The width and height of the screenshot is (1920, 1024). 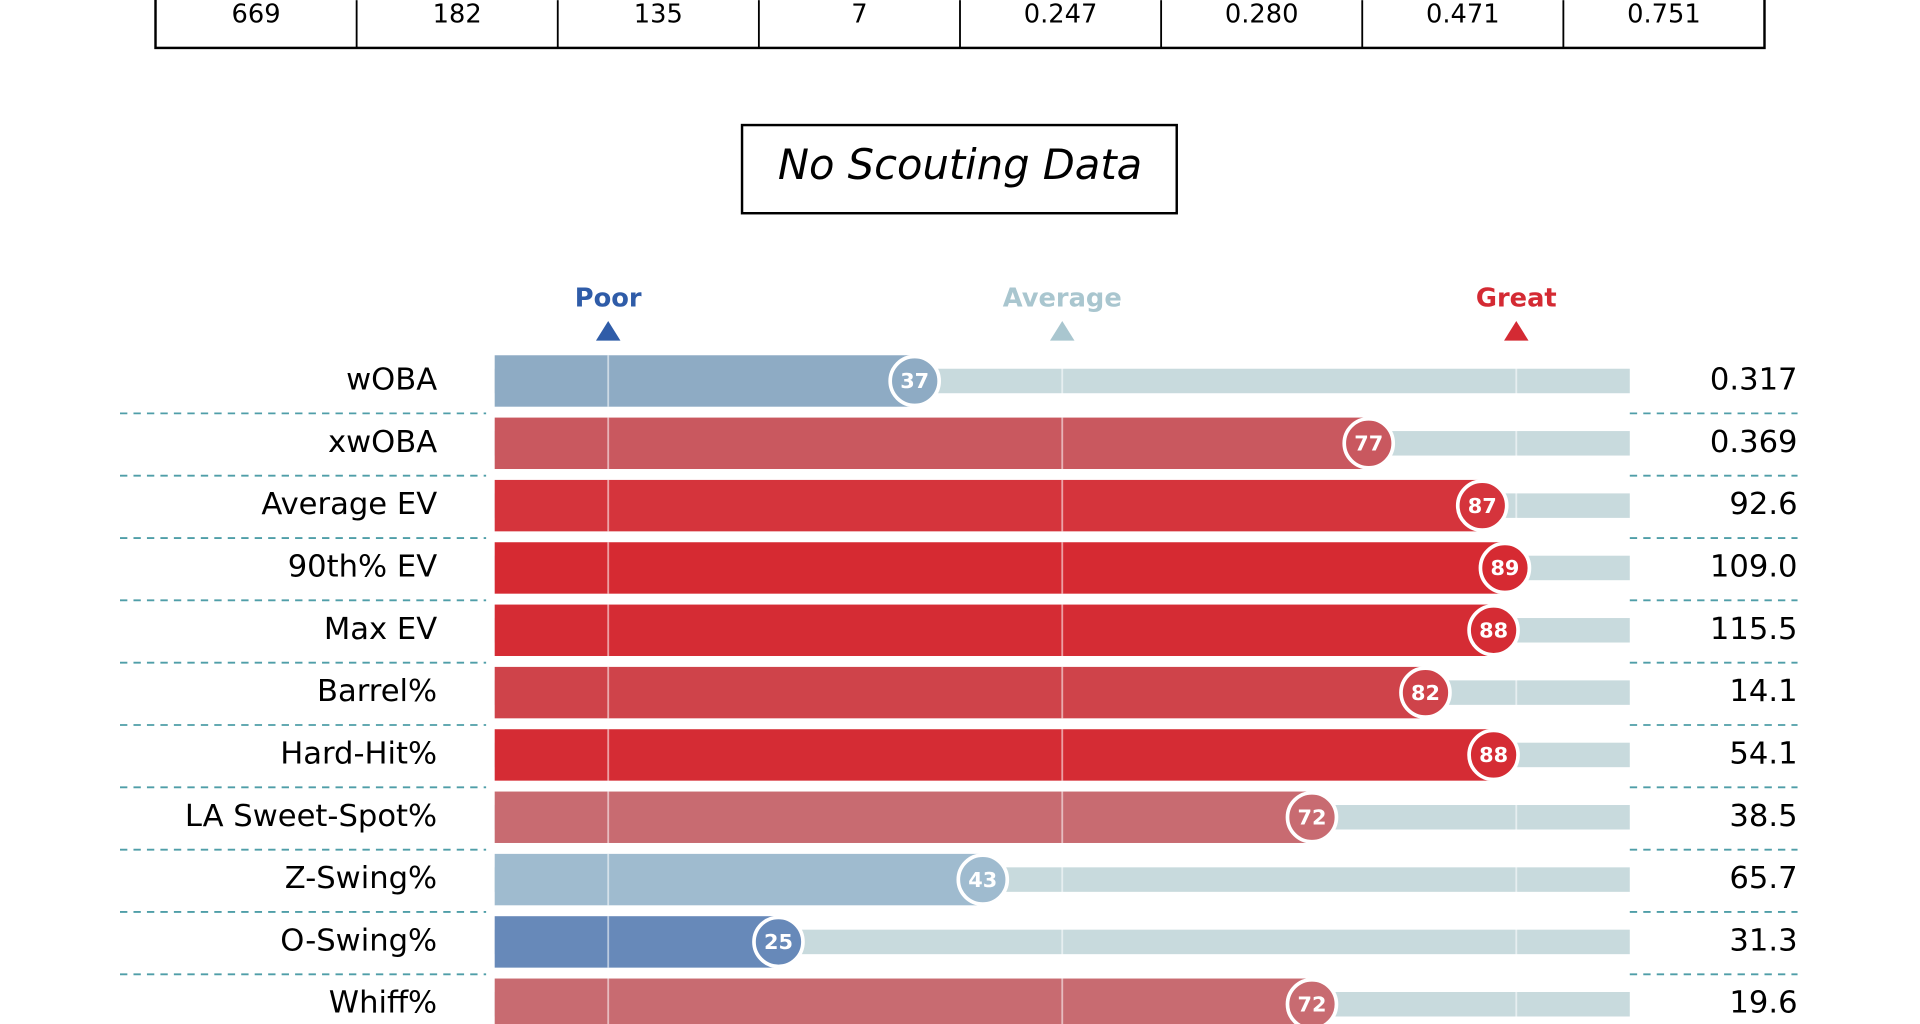 I want to click on row-label: Average EV, so click(x=349, y=504).